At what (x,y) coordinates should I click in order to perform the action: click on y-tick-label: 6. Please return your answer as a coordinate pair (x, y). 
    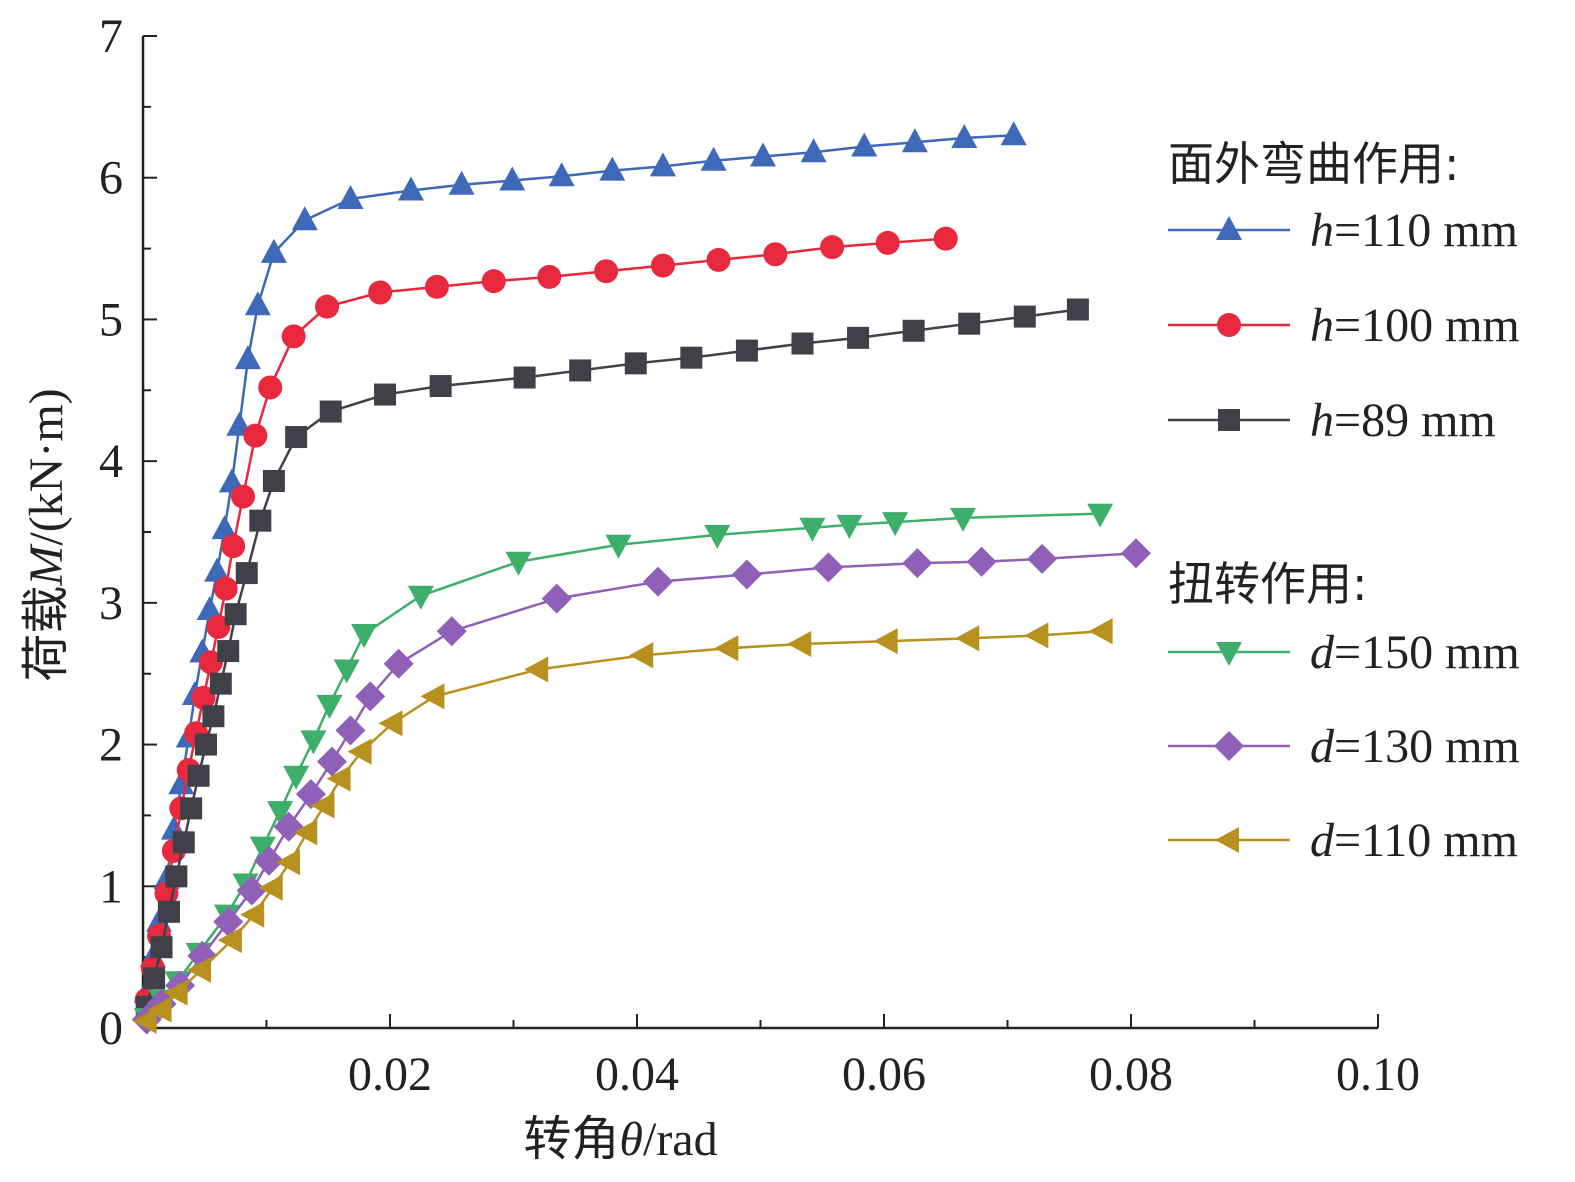
    Looking at the image, I should click on (111, 178).